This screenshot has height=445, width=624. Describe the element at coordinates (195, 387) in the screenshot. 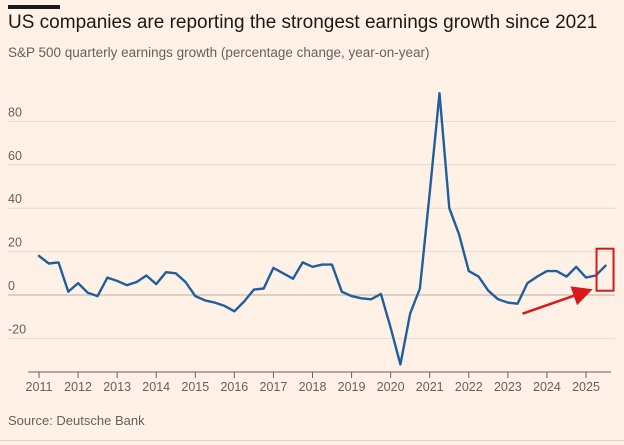

I see `x-tick-label: 2015` at that location.